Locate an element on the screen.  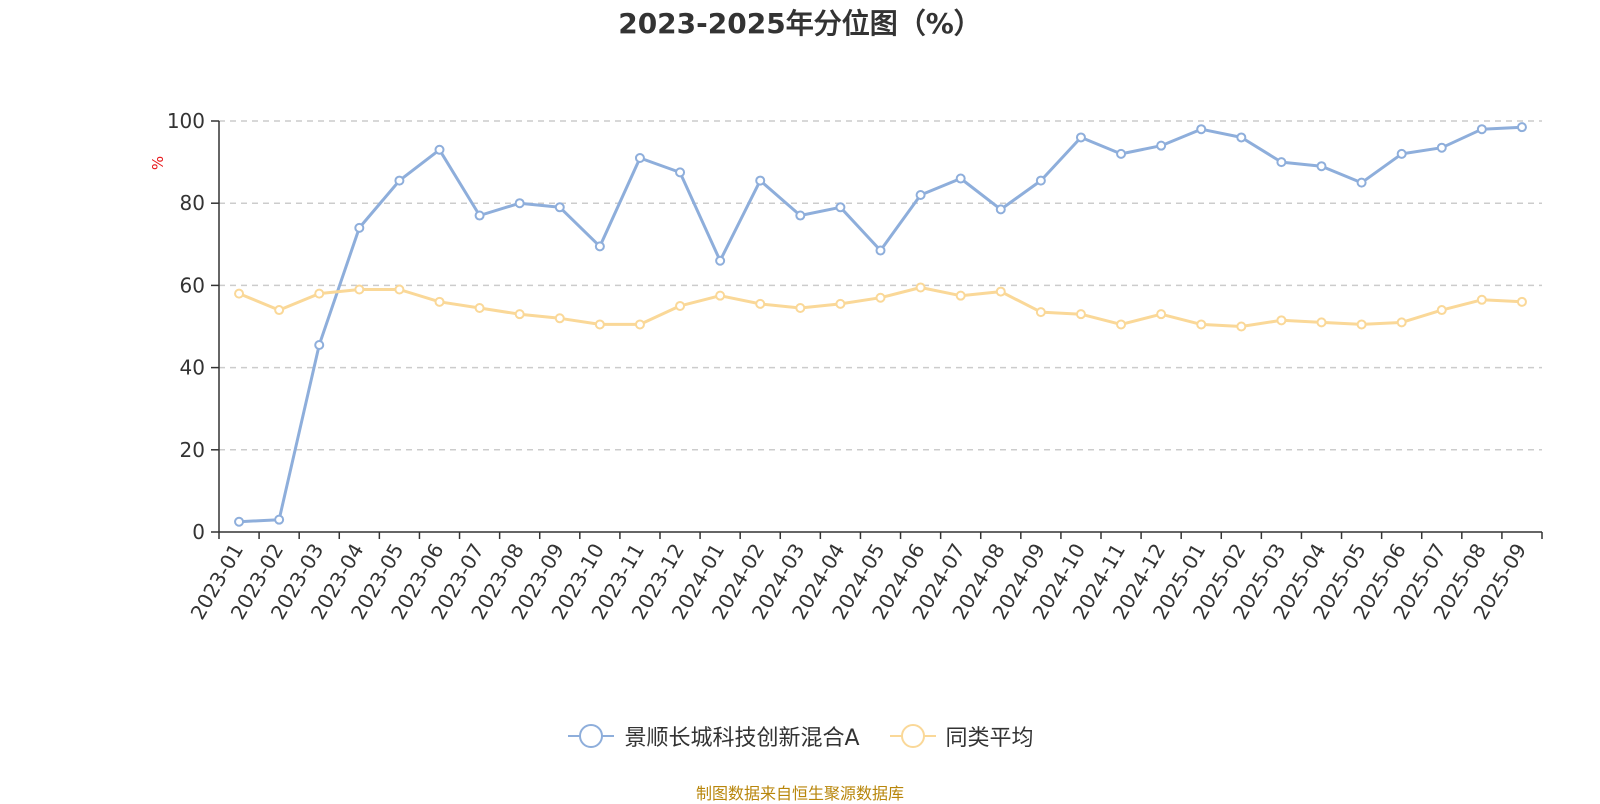
y-tick-label: 80 is located at coordinates (192, 203).